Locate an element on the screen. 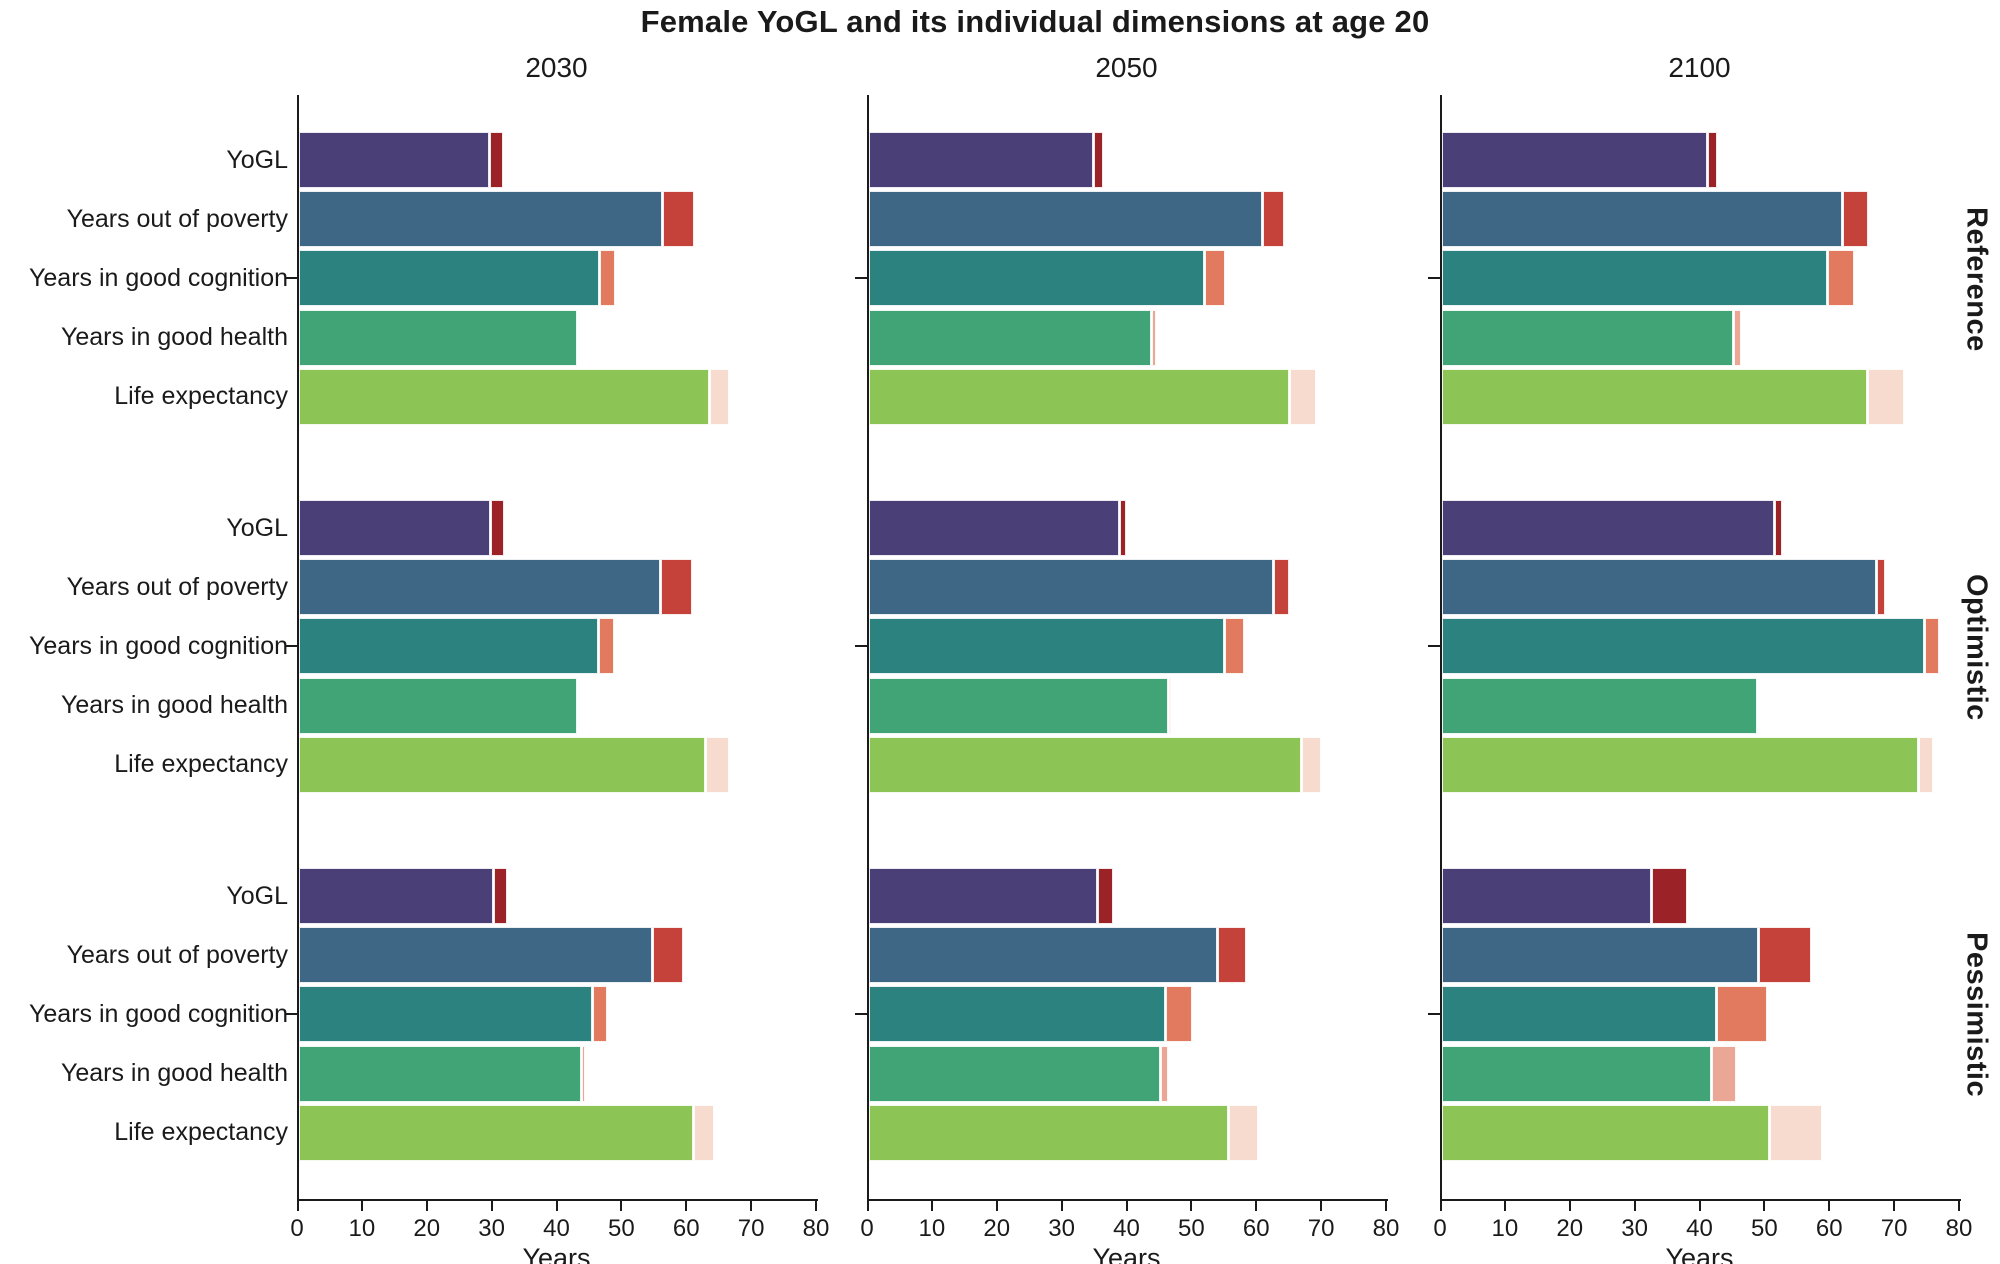 The image size is (2000, 1264). panel-reference-2050 is located at coordinates (1120, 279).